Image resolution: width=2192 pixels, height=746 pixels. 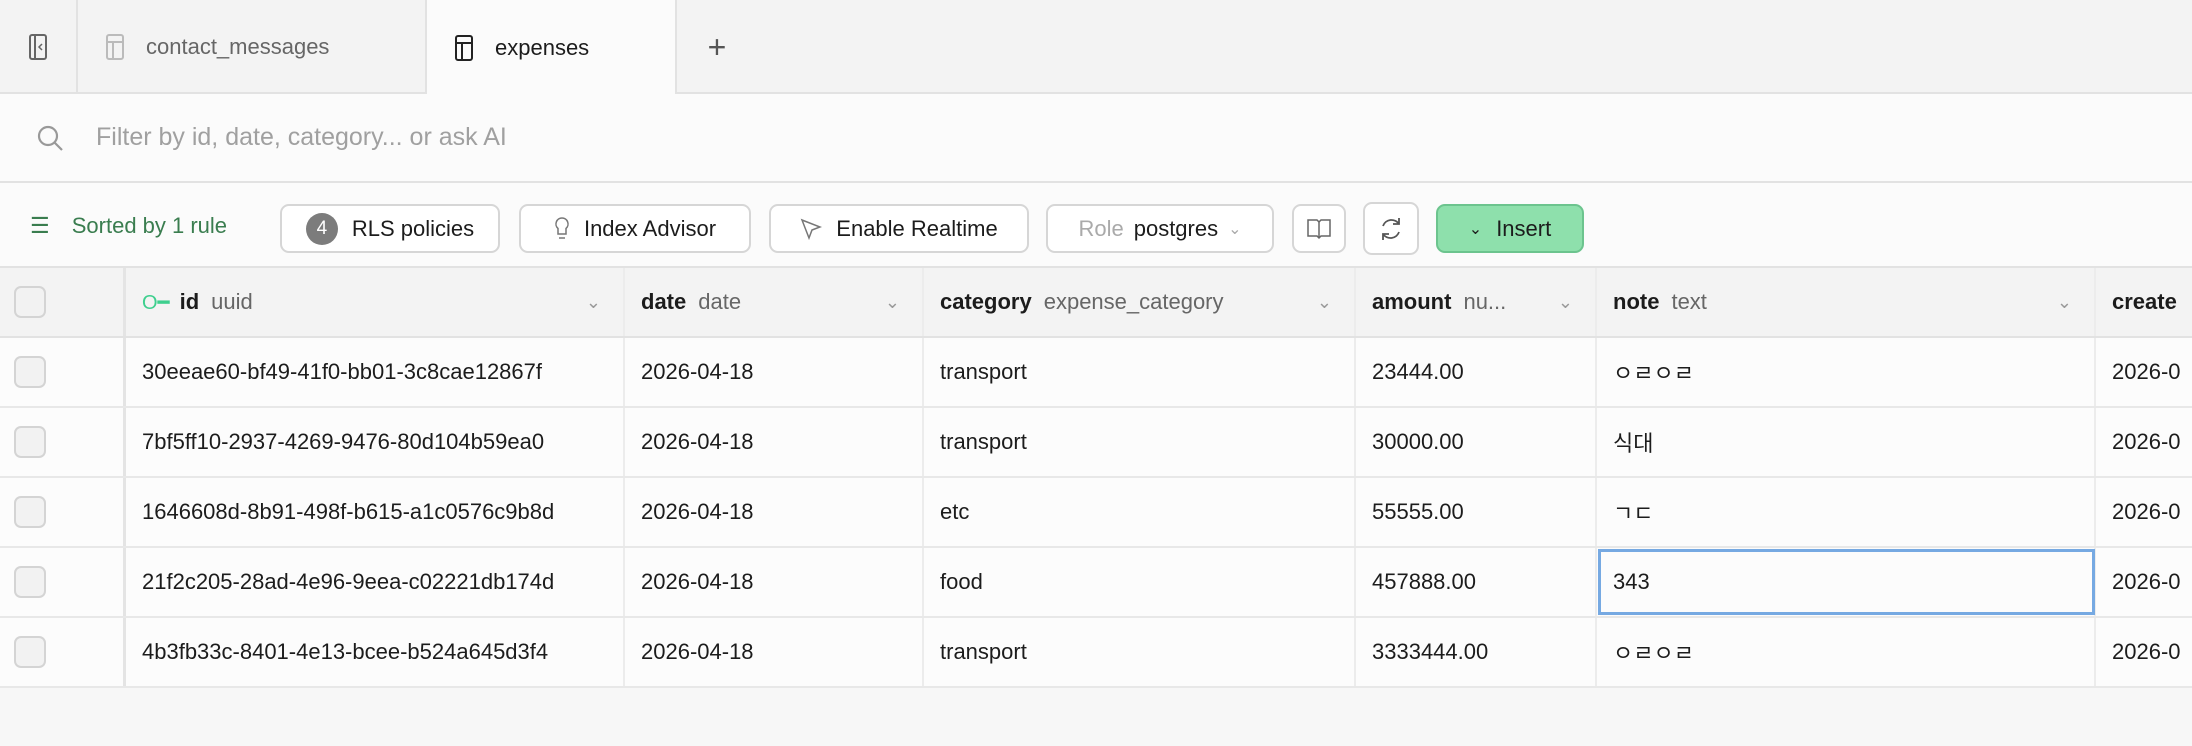 I want to click on cell-note: 식대, so click(x=1846, y=442).